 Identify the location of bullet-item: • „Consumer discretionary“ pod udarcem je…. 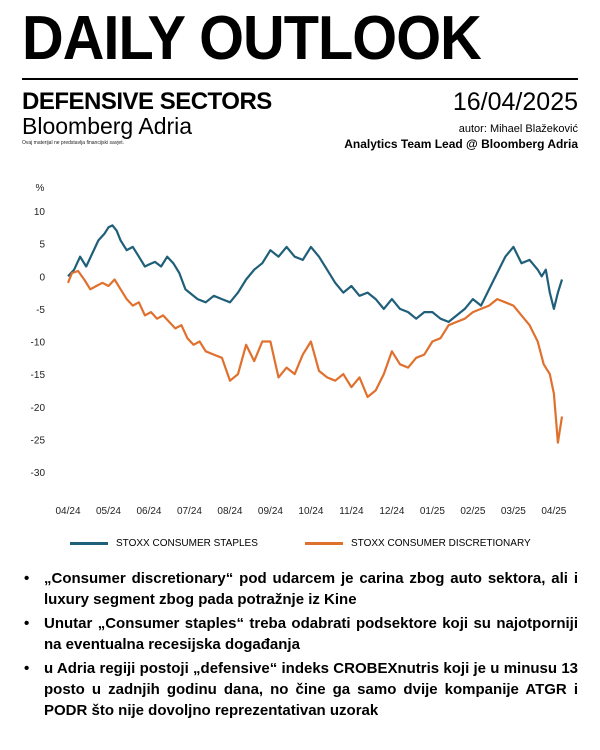
(300, 589).